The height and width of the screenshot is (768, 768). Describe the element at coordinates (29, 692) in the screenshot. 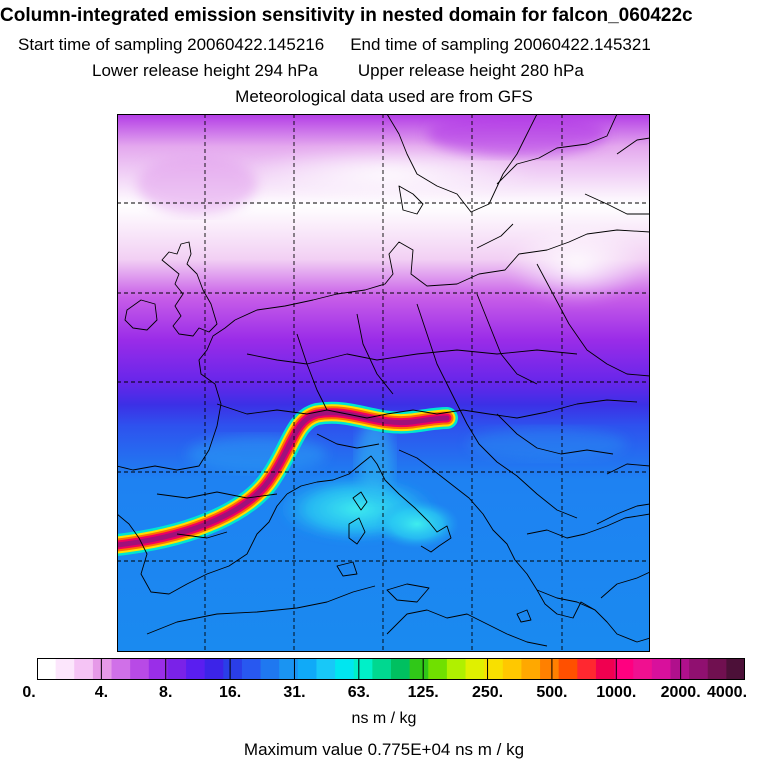

I see `legend-tick-label: 0.` at that location.